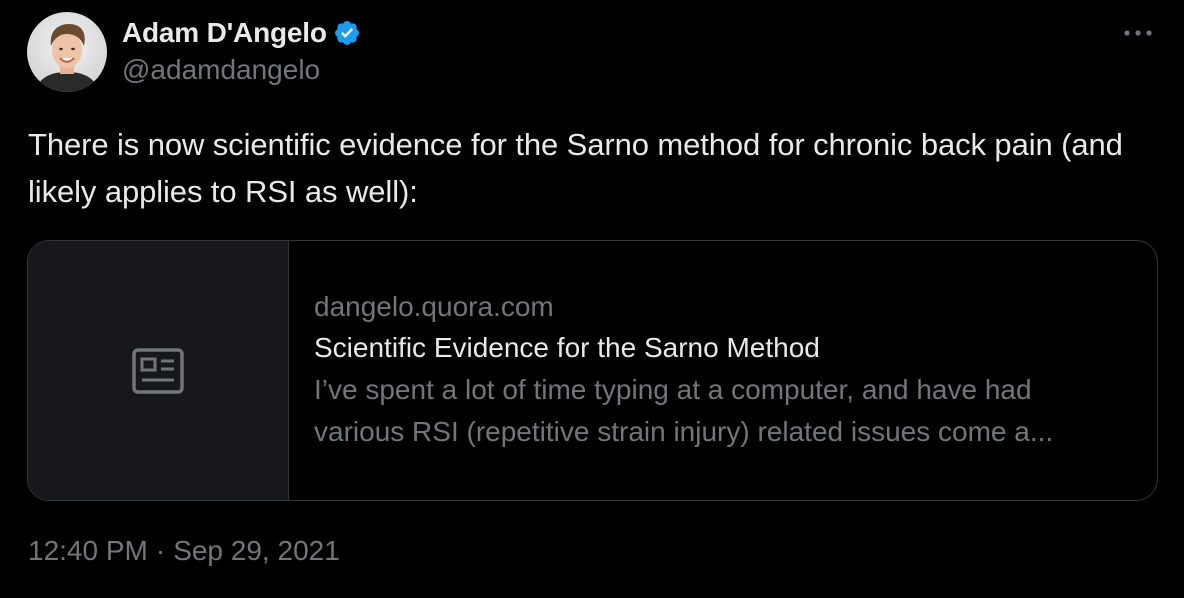 The height and width of the screenshot is (598, 1184). I want to click on more-options-icon, so click(1138, 33).